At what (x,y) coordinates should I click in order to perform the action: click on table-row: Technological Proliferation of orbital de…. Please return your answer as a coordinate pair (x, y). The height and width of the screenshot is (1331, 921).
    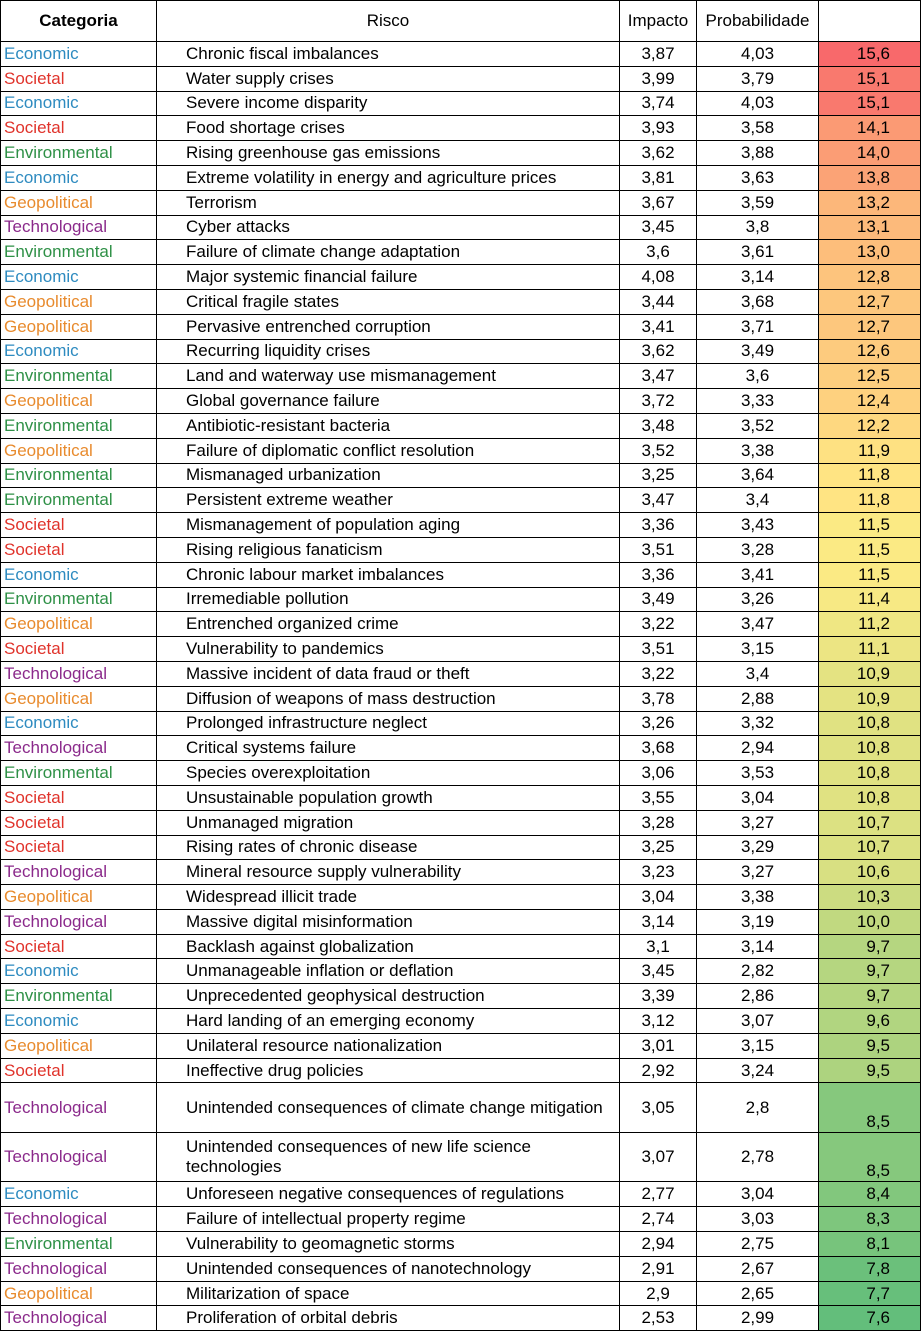
    Looking at the image, I should click on (460, 1318).